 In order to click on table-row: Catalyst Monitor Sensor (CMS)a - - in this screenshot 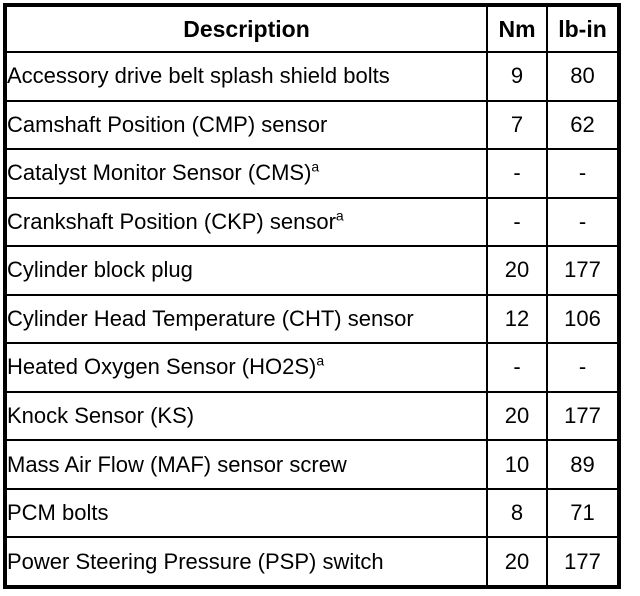, I will do `click(312, 173)`.